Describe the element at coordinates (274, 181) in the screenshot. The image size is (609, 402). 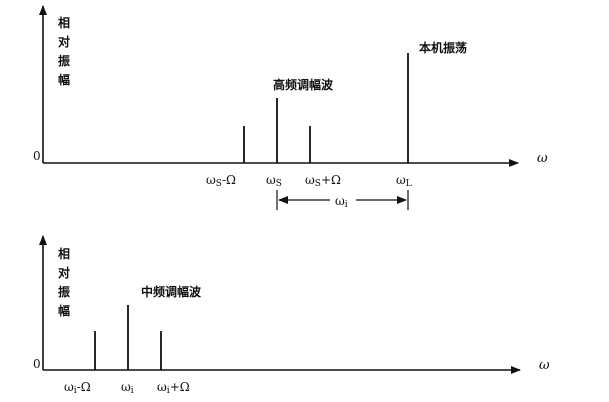
I see `tick-ws: ωS` at that location.